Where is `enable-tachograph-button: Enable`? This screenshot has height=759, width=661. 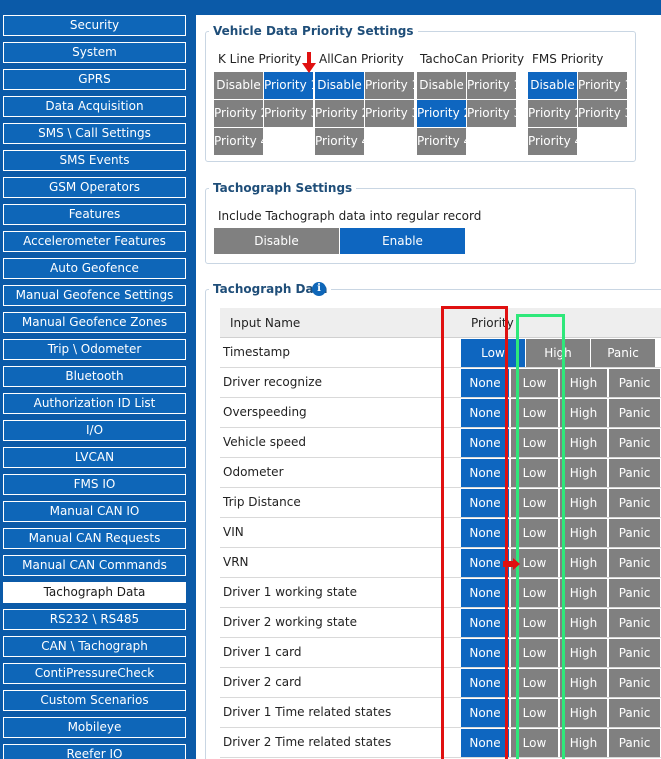 enable-tachograph-button: Enable is located at coordinates (402, 241).